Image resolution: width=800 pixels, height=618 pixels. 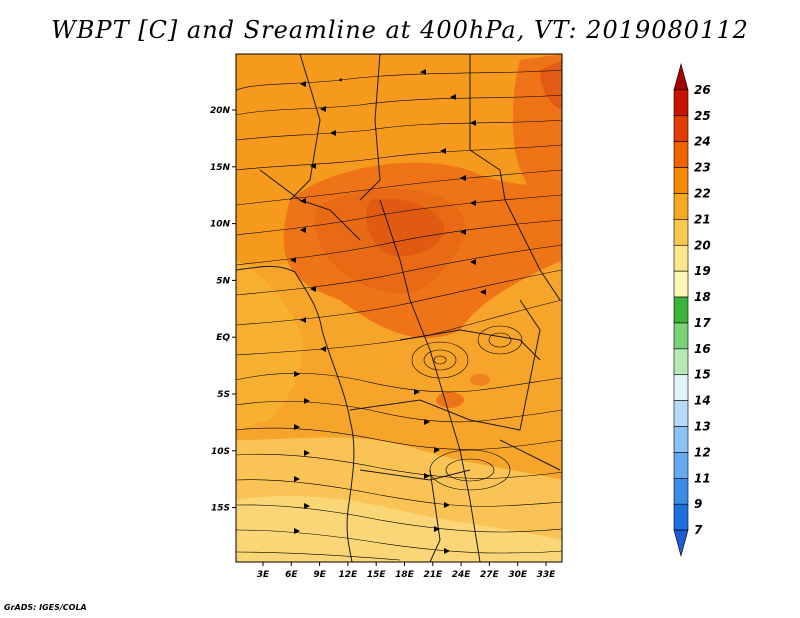 I want to click on lon-tick-label: 30E, so click(x=518, y=575).